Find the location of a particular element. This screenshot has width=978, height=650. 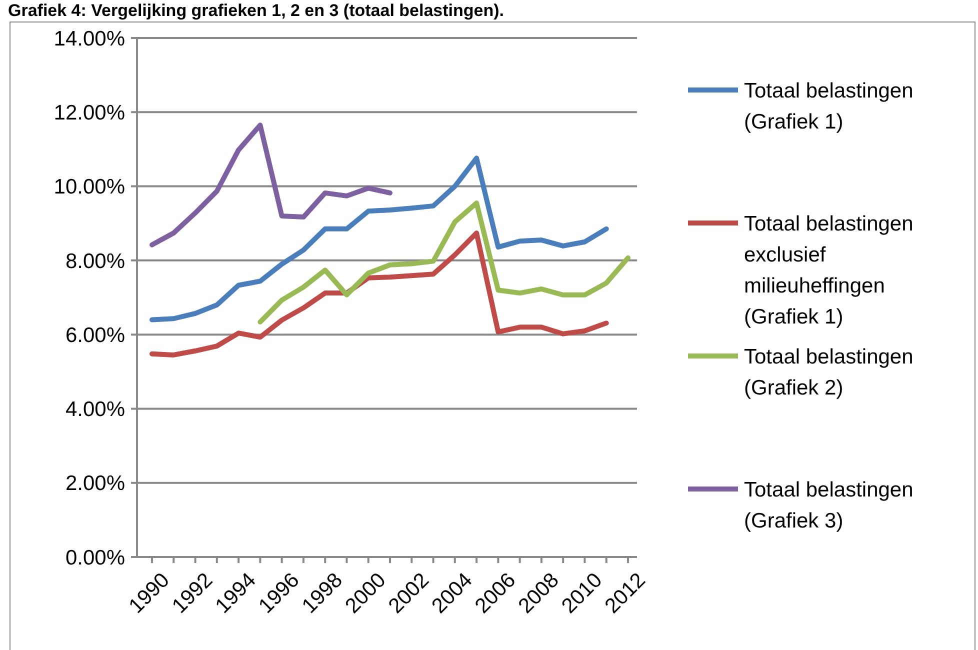

y-tick-label: 0.00% is located at coordinates (95, 558).